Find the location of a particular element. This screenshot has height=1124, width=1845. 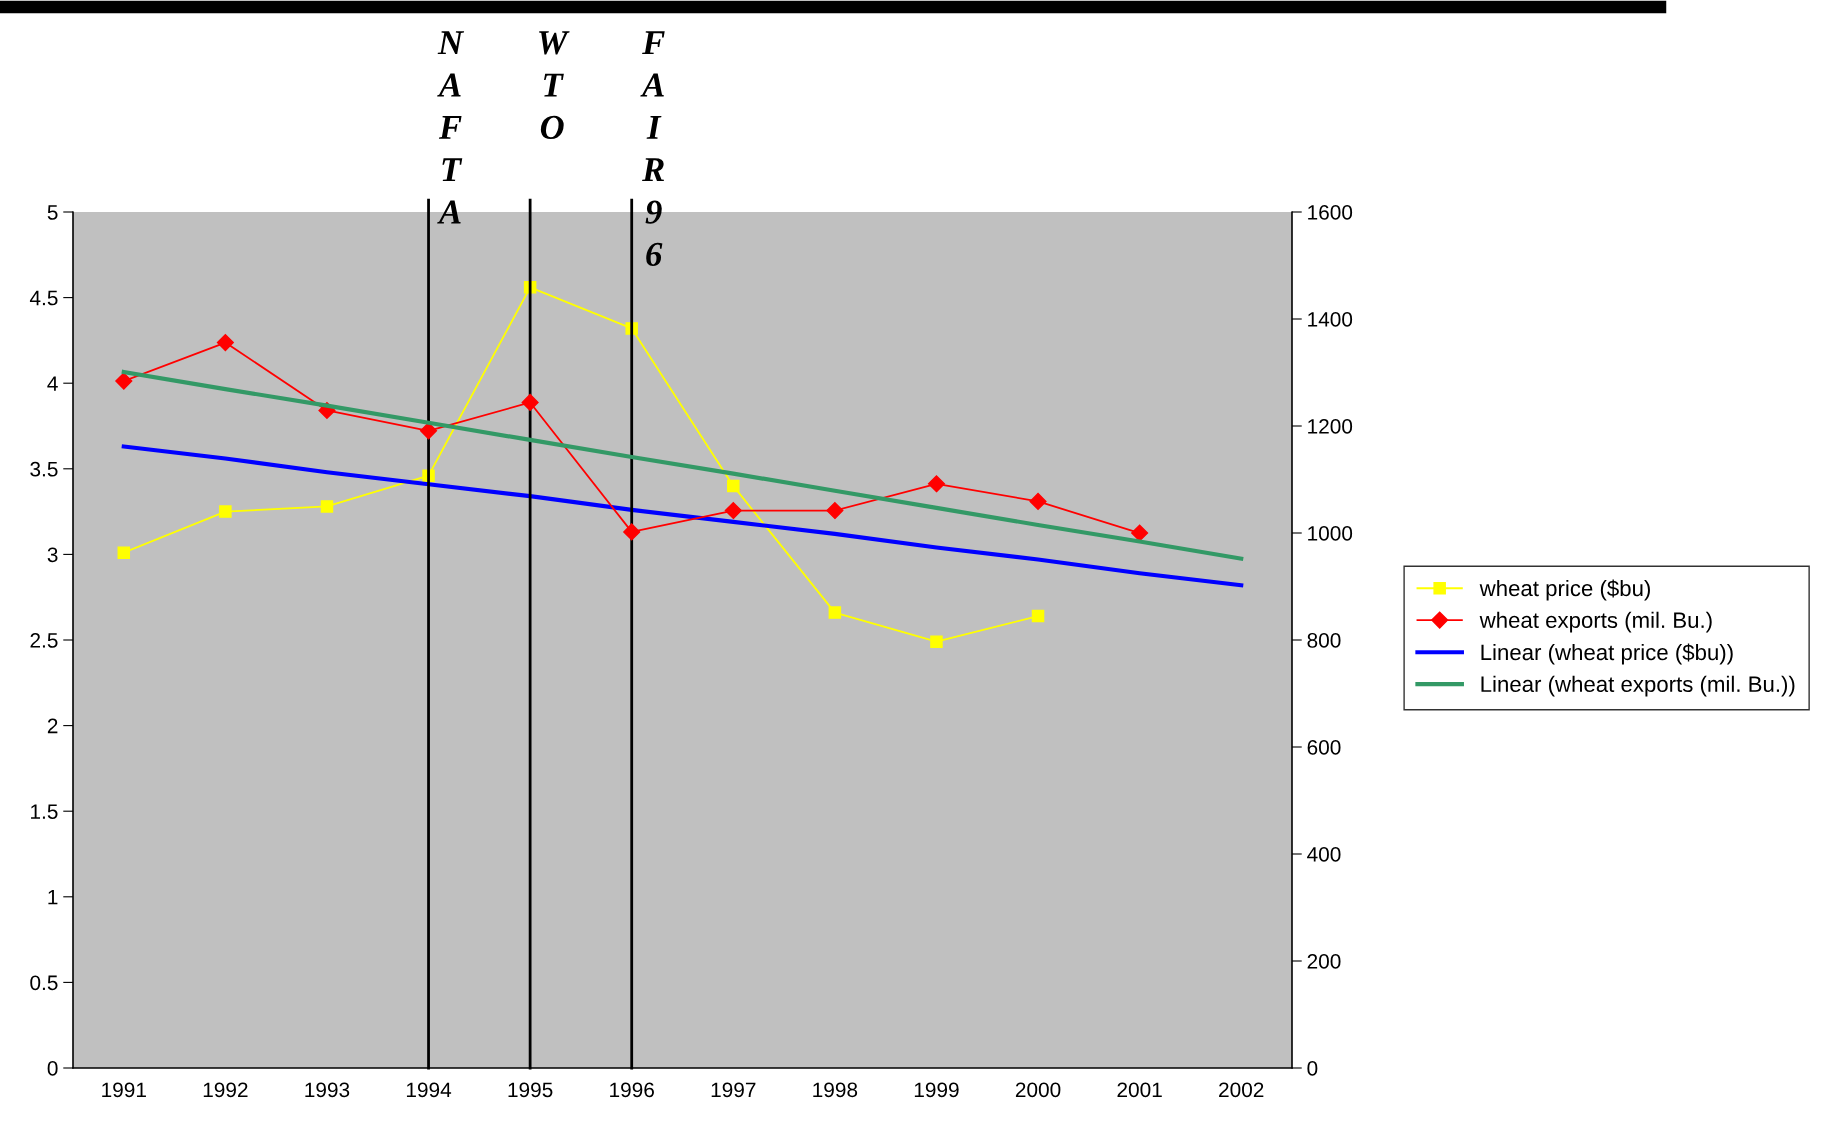

x-tick-label: 1991 is located at coordinates (124, 1090).